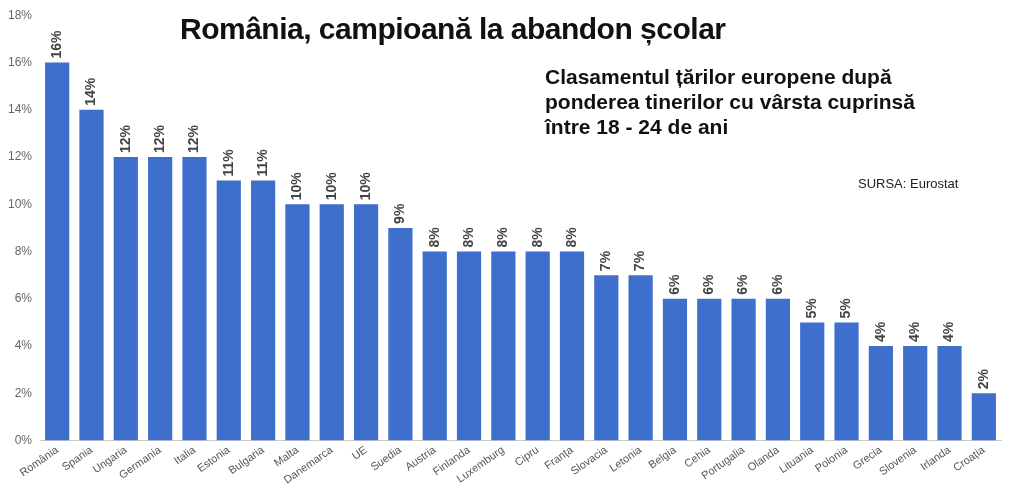 The image size is (1011, 490). I want to click on x-tick-label: Cipru, so click(526, 456).